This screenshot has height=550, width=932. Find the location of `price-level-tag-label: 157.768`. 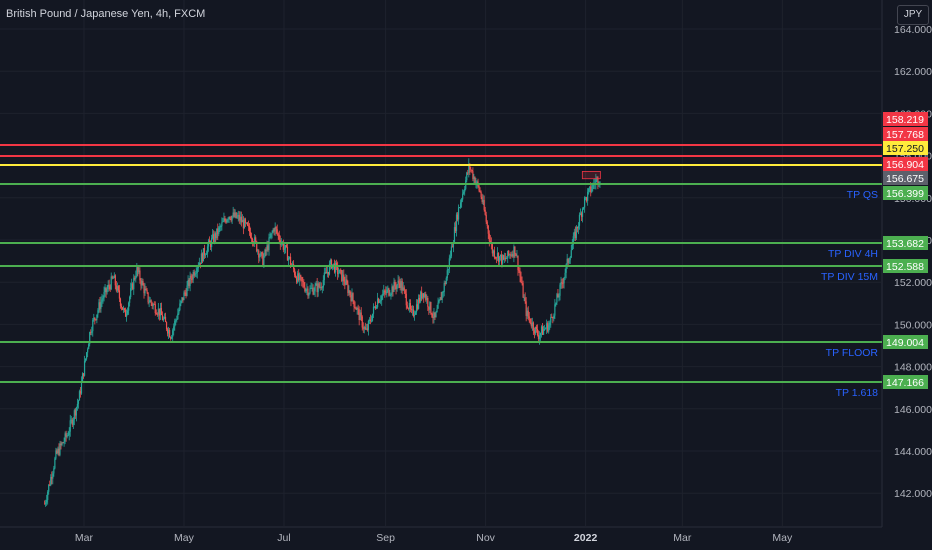

price-level-tag-label: 157.768 is located at coordinates (905, 135).